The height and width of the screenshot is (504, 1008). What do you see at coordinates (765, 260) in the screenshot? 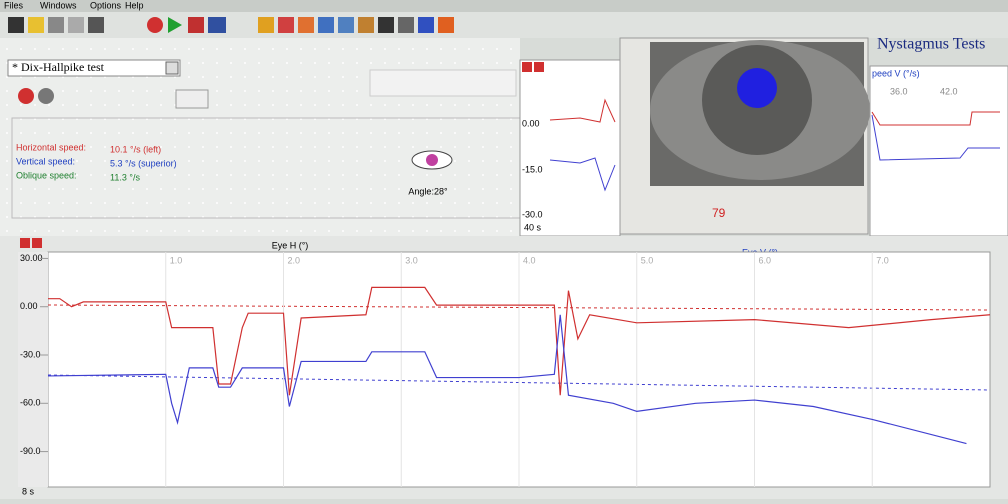
I see `x-tick-label: 6.0` at bounding box center [765, 260].